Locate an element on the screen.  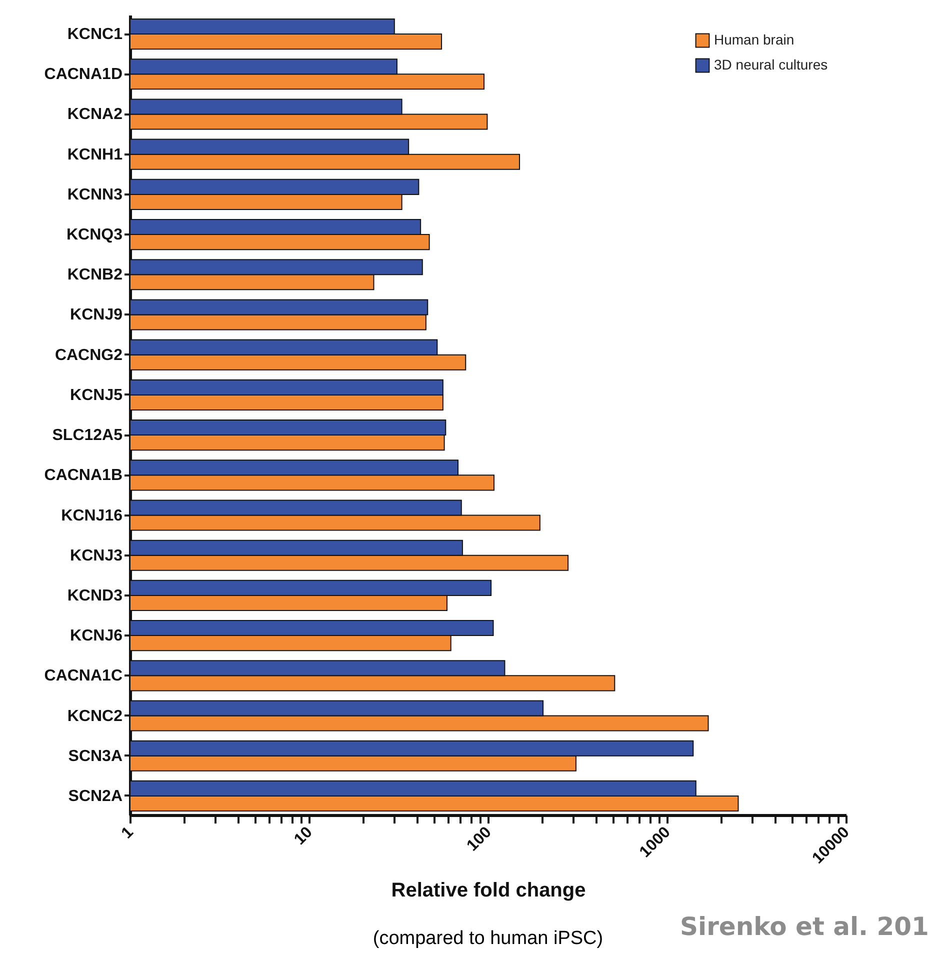
y-tick-label: KCNC2 is located at coordinates (95, 716).